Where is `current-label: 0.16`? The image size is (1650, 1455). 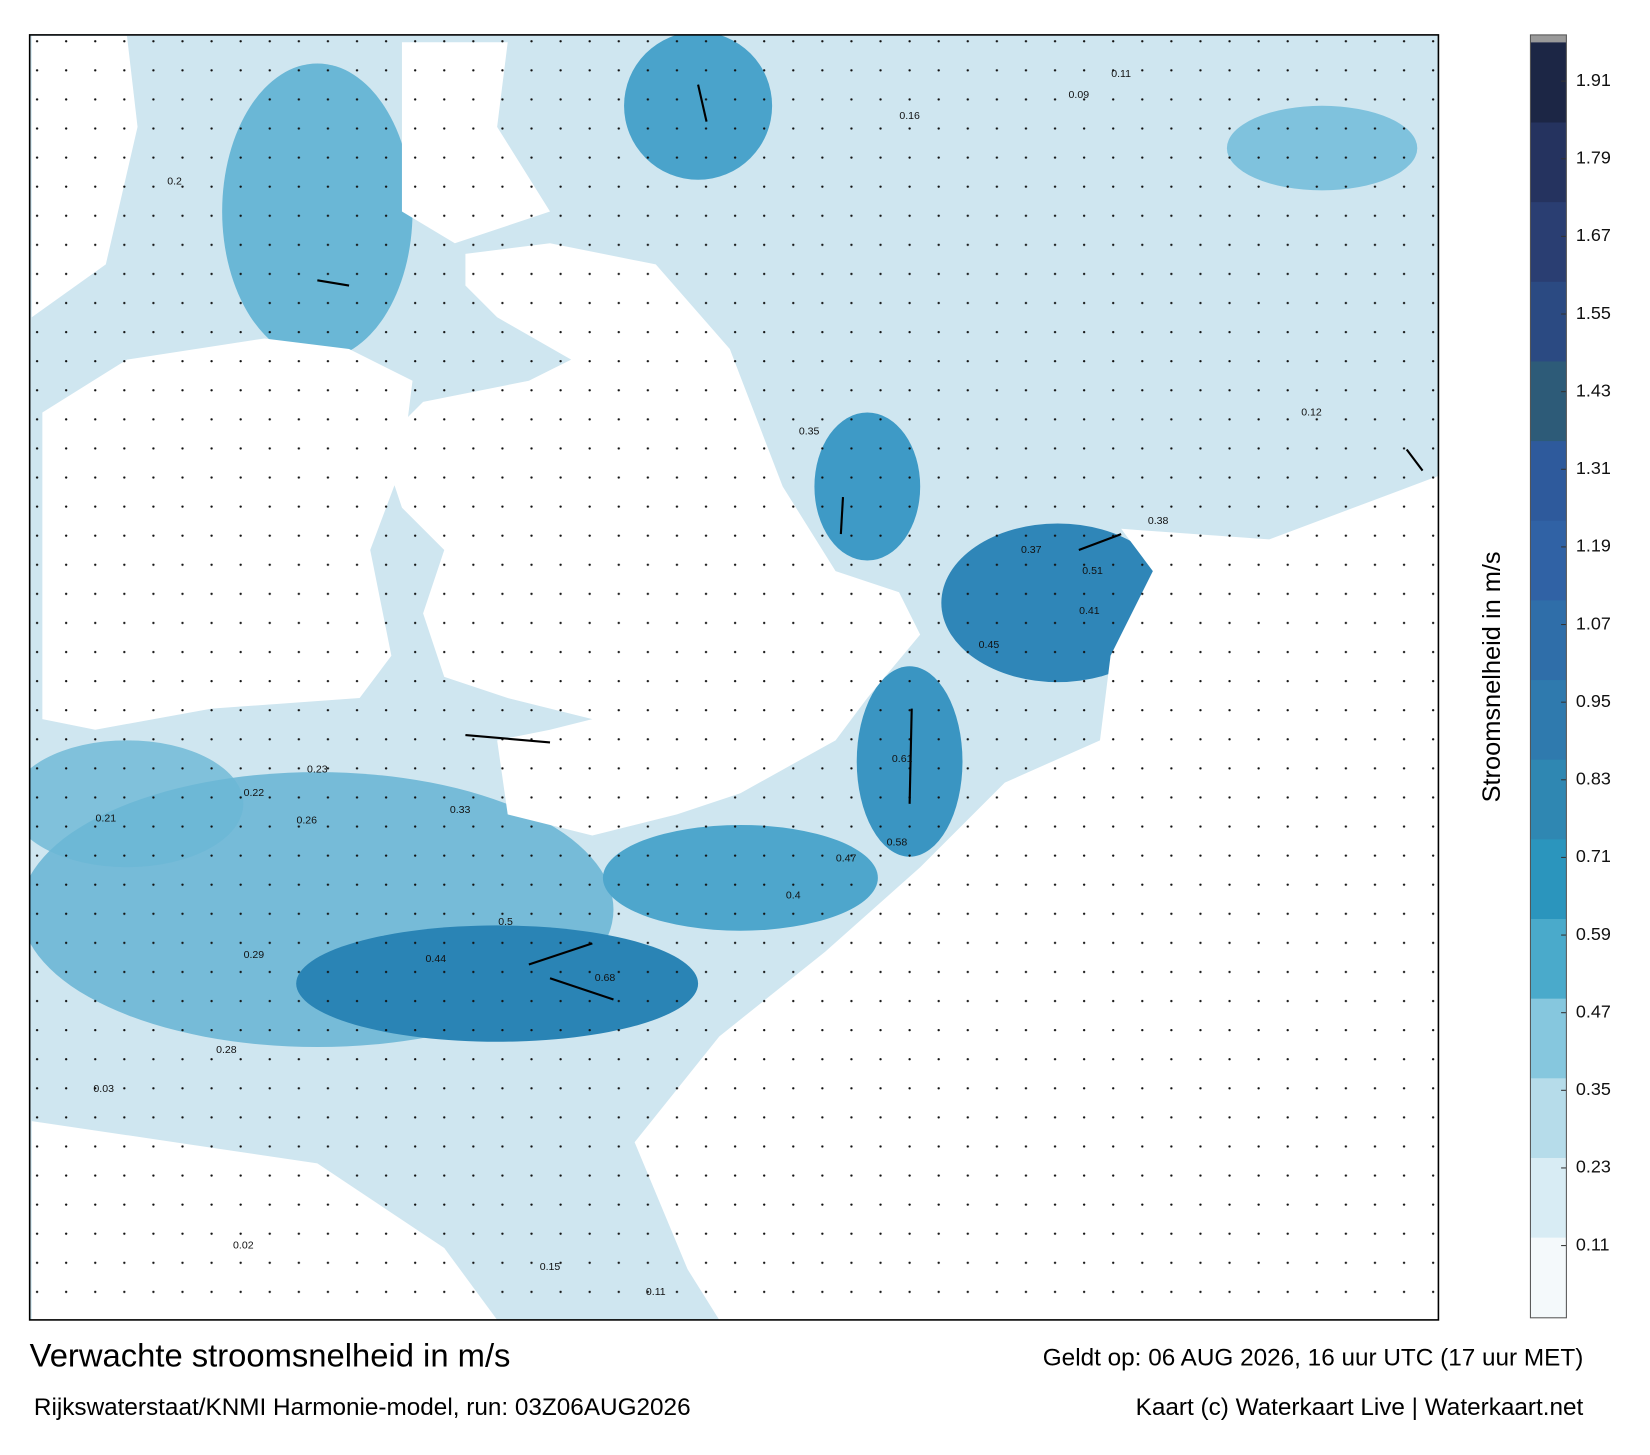 current-label: 0.16 is located at coordinates (909, 116).